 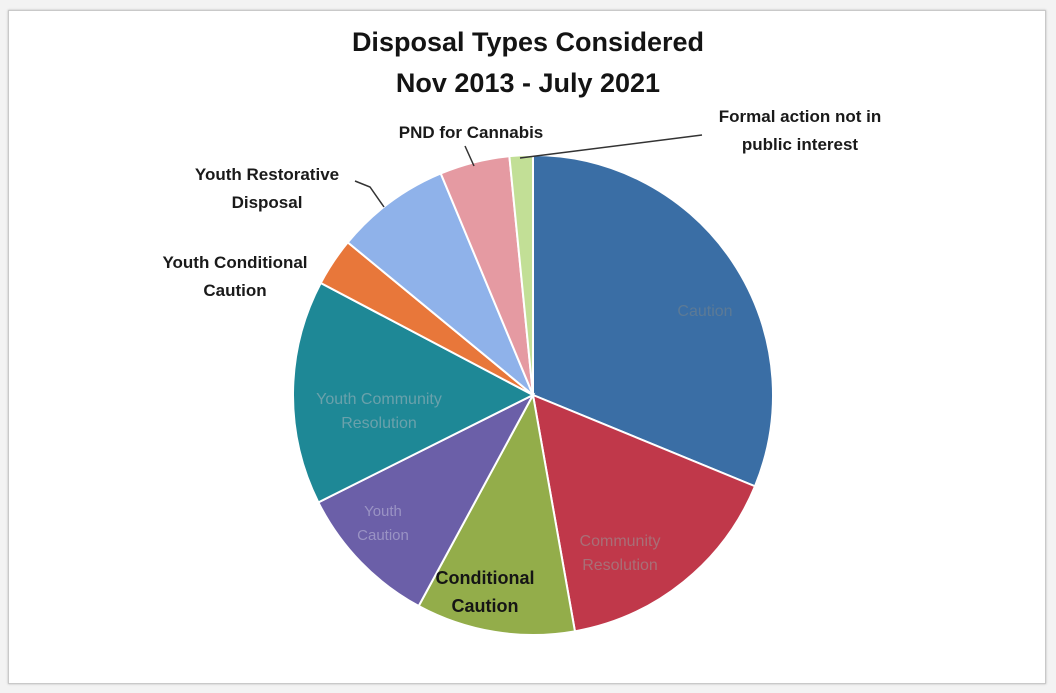 I want to click on slice-label-pnd-for-cannabis: PND for Cannabis, so click(x=471, y=132).